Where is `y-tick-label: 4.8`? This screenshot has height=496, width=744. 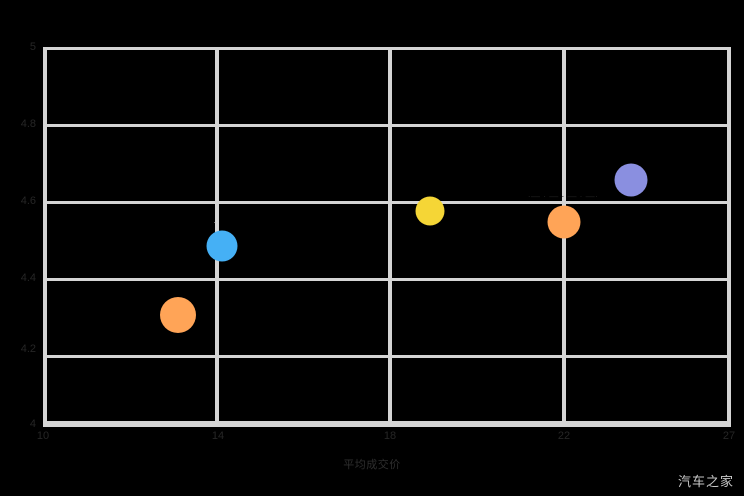
y-tick-label: 4.8 is located at coordinates (28, 124).